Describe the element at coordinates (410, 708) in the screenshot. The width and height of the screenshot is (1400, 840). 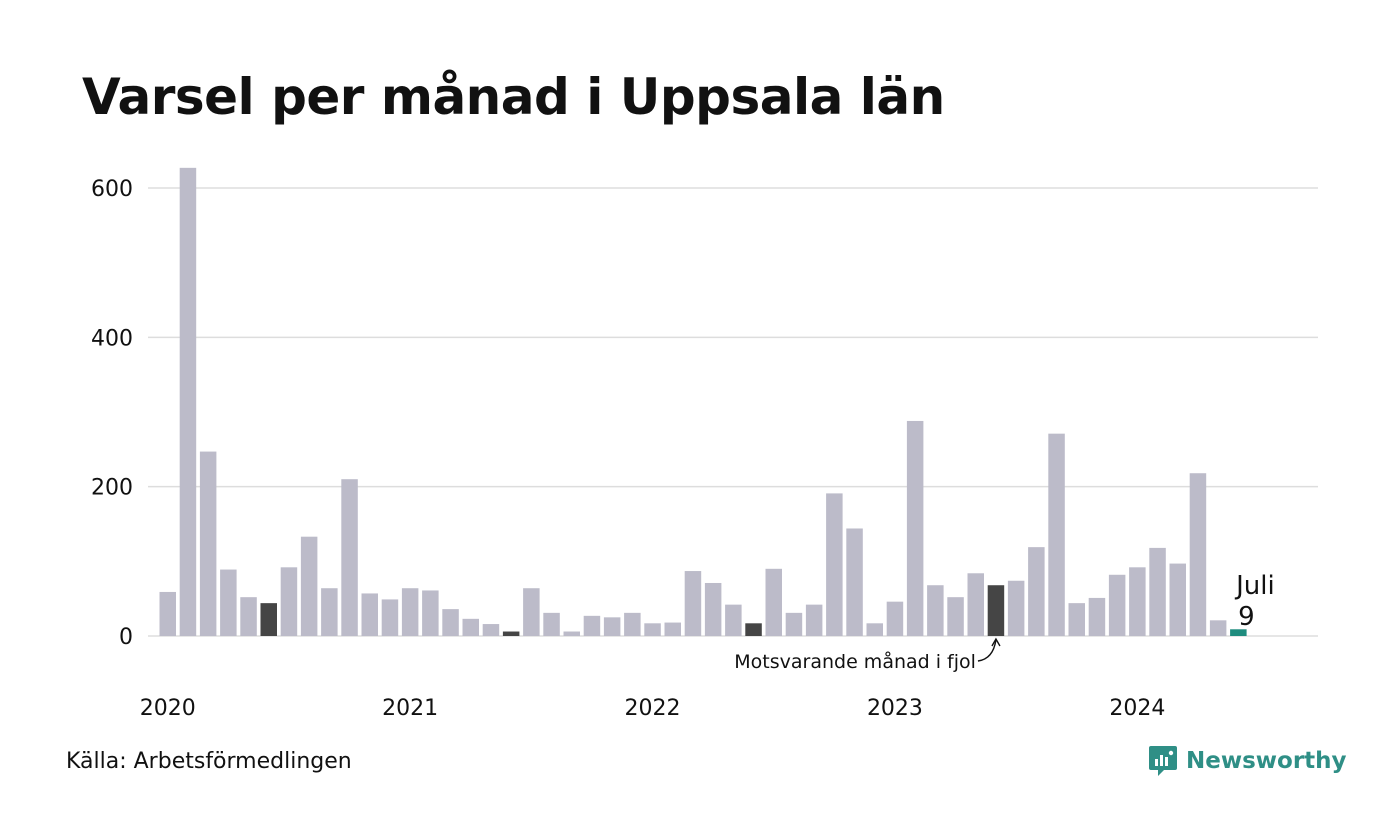
I see `x-tick-label: 2021` at that location.